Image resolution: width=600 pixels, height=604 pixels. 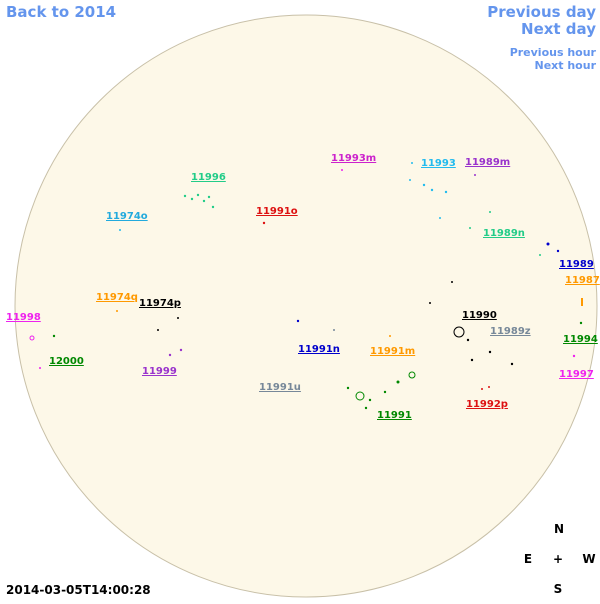 What do you see at coordinates (160, 303) in the screenshot?
I see `region-label: 11974p` at bounding box center [160, 303].